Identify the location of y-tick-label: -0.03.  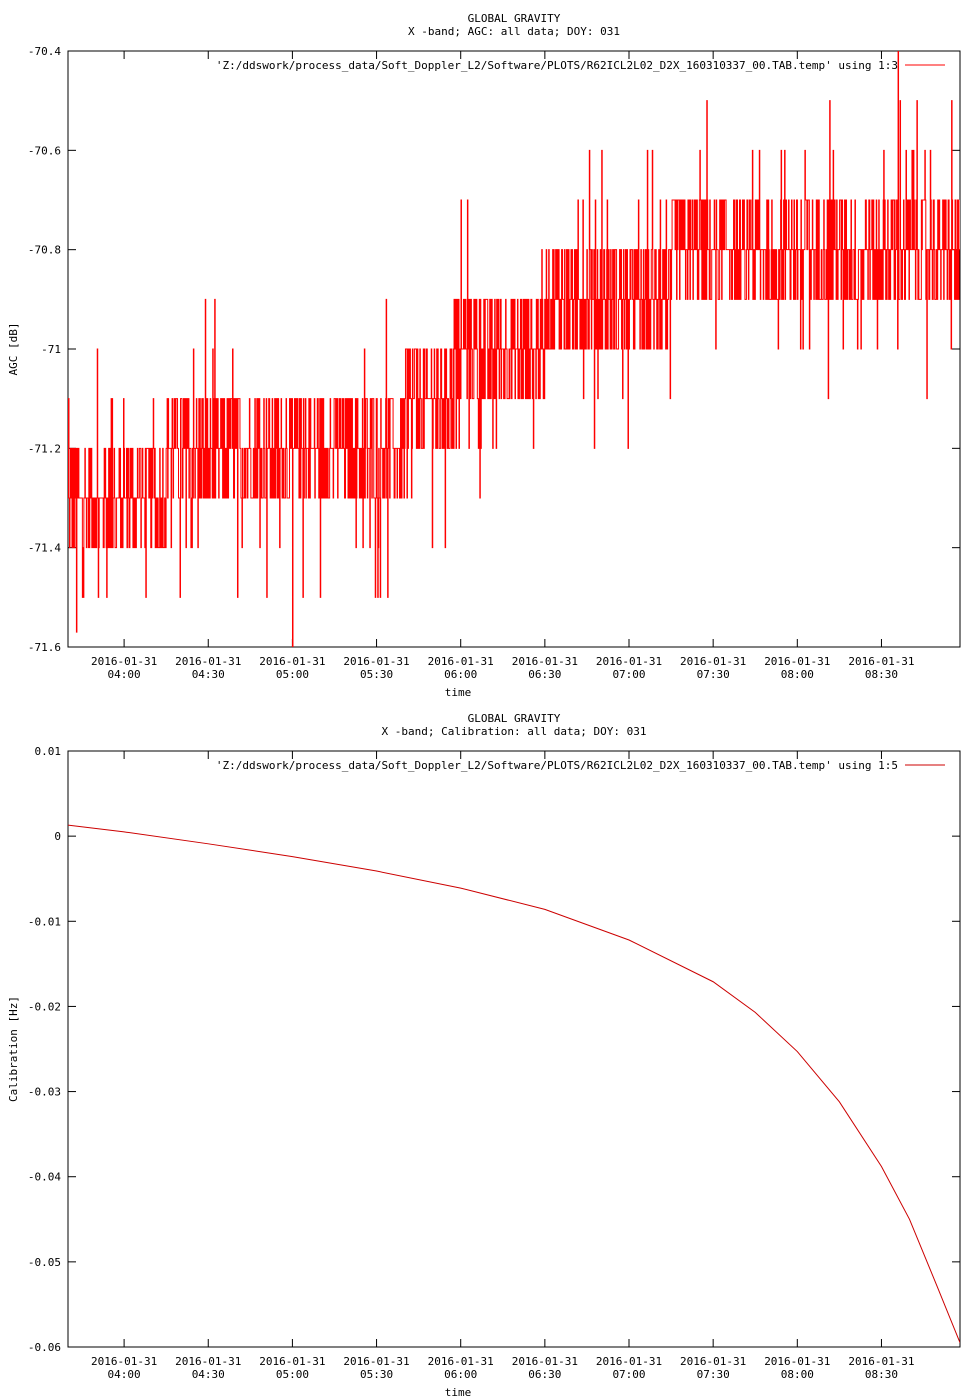
(44, 1092).